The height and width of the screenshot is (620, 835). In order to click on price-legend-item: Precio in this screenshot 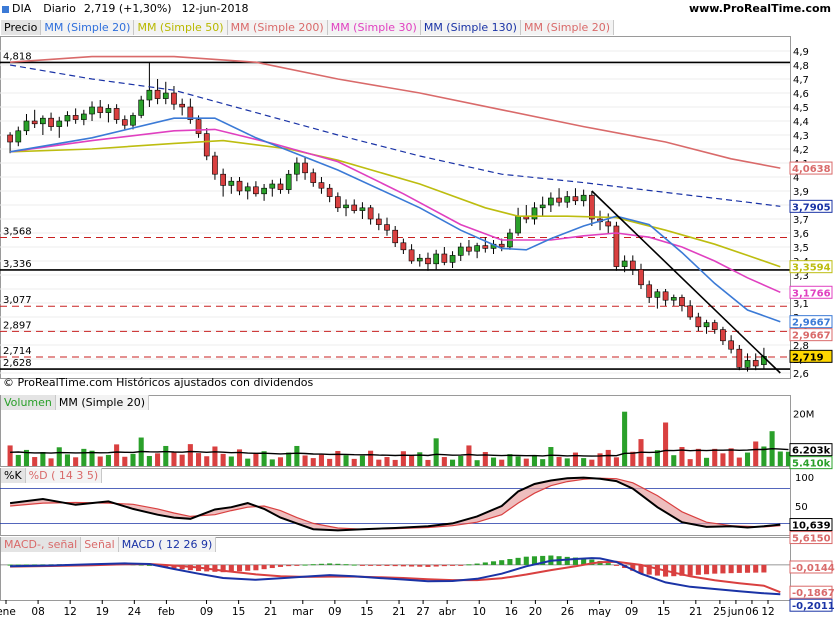, I will do `click(21, 27)`.